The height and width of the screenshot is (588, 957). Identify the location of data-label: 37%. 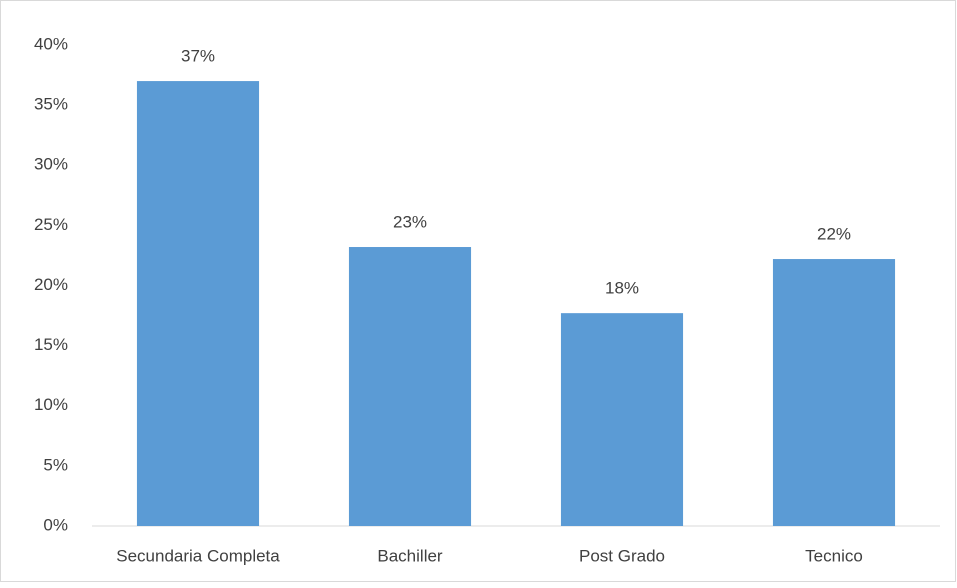
(198, 56).